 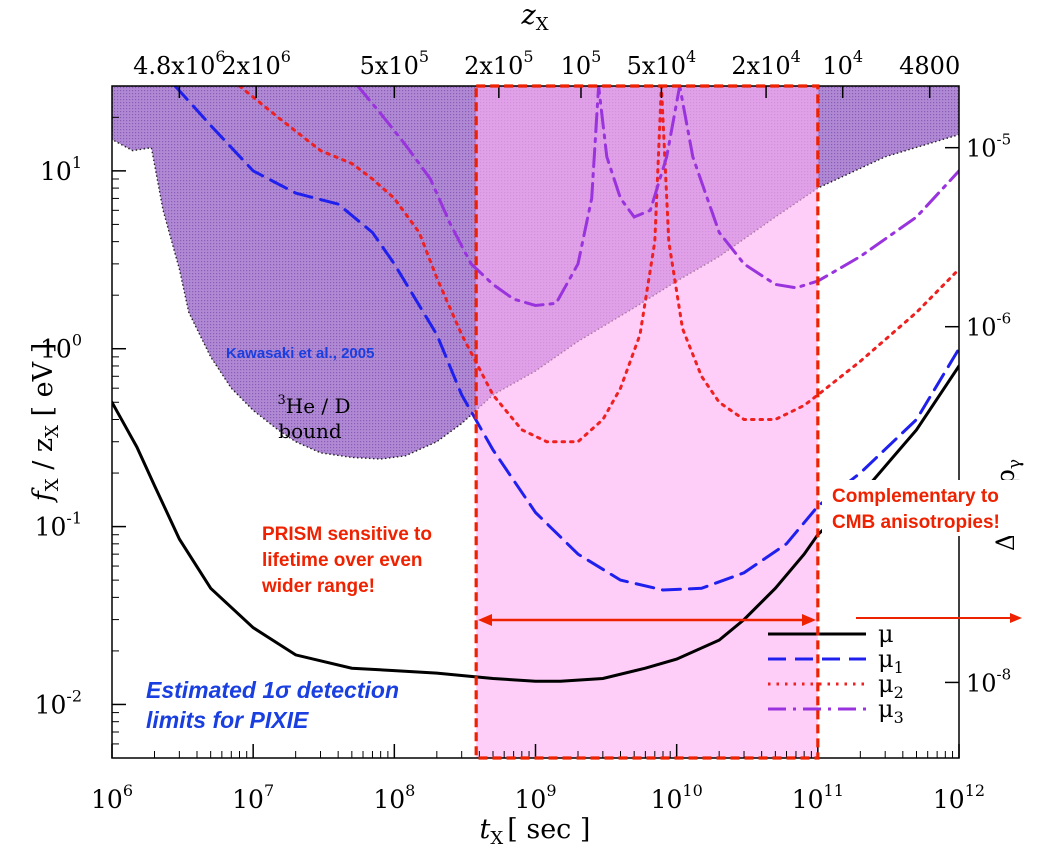 I want to click on right-tick-label: 10⁻⁶, so click(x=988, y=326).